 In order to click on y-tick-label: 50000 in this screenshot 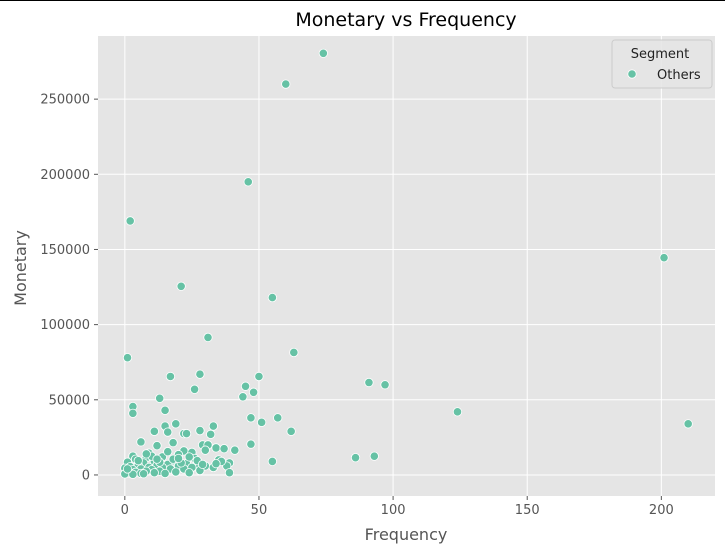, I will do `click(69, 400)`.